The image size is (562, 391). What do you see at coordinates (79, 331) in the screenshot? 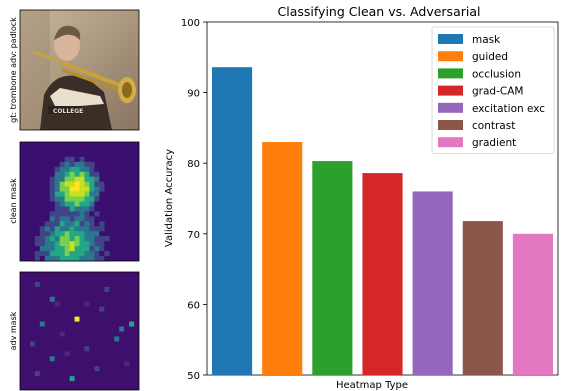
I see `panel-adv-mask` at bounding box center [79, 331].